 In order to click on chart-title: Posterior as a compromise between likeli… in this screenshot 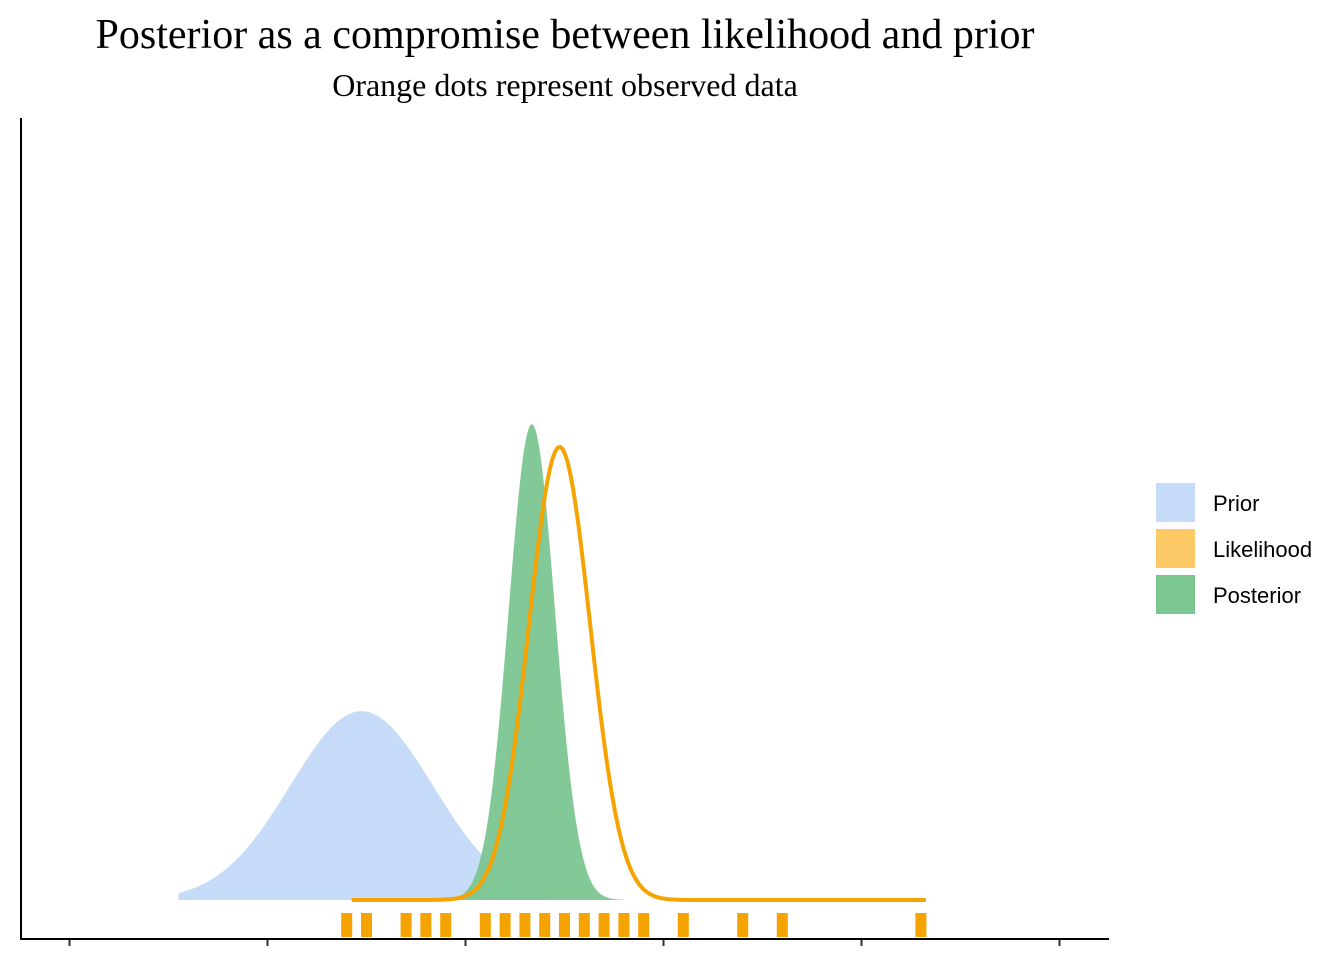, I will do `click(565, 35)`.